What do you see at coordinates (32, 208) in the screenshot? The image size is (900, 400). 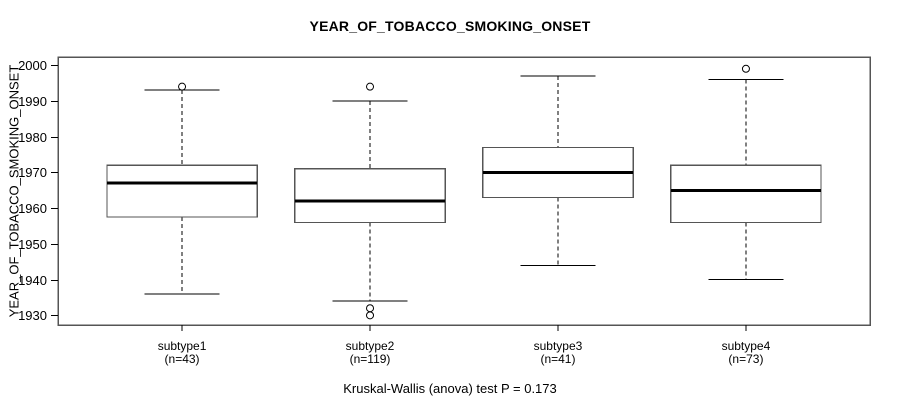 I see `y-tick-label: 1960` at bounding box center [32, 208].